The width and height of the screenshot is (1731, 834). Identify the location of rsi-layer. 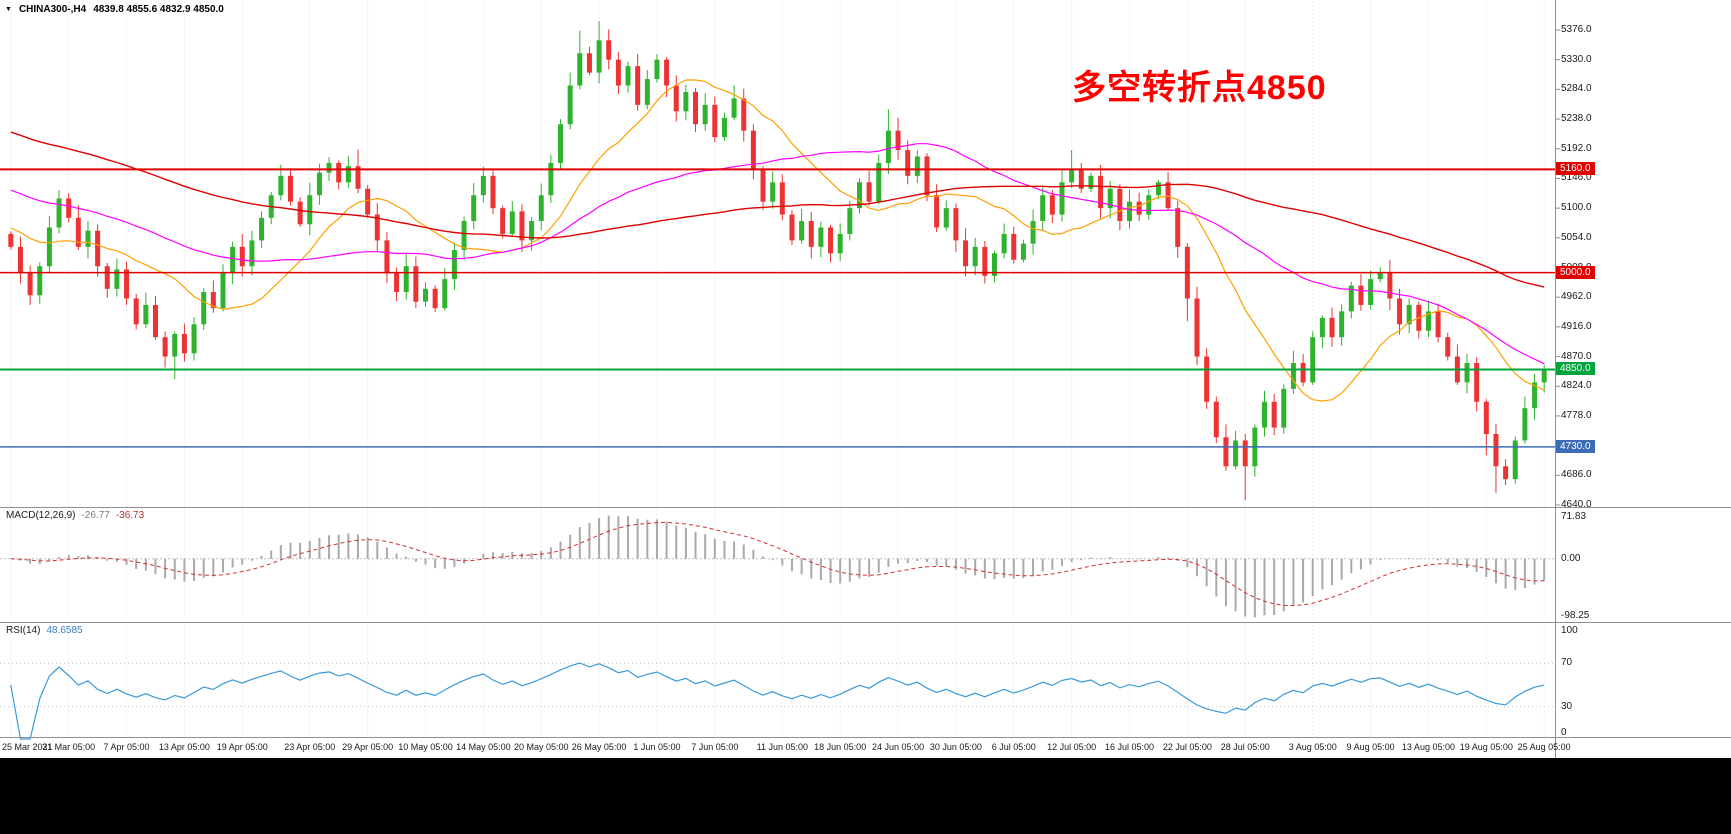
(777, 701).